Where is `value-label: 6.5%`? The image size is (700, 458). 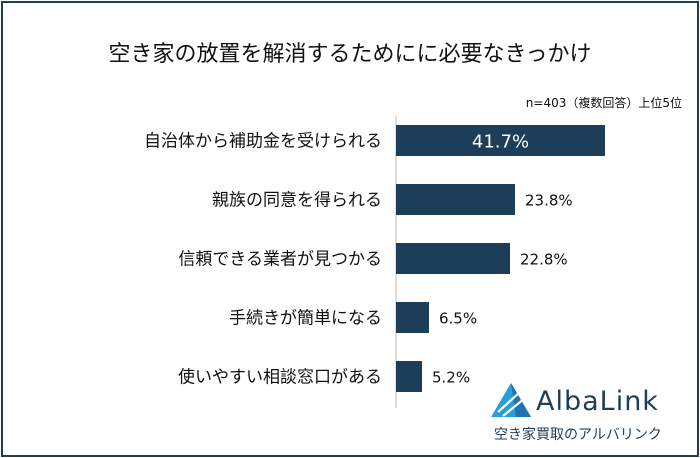
value-label: 6.5% is located at coordinates (458, 319).